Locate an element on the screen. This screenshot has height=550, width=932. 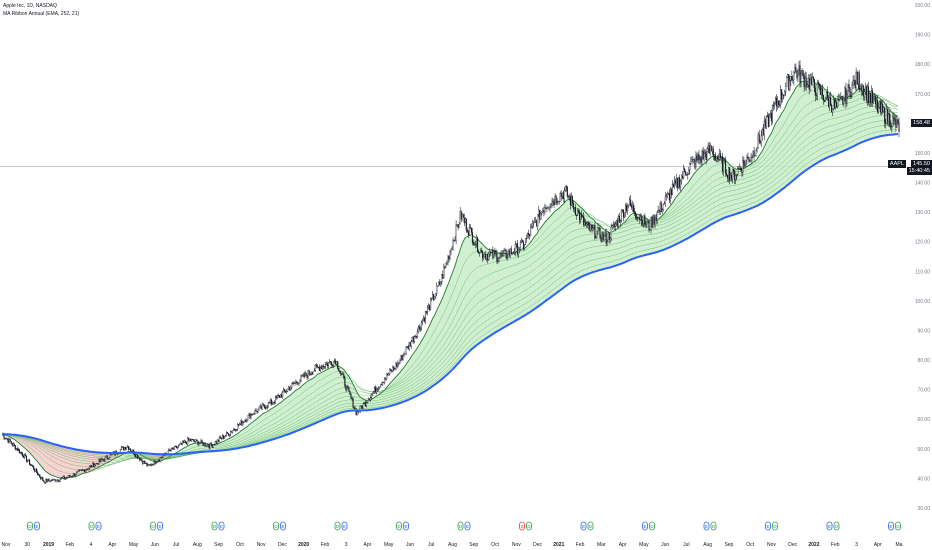
symbol-title: Apple Inc, 1D, NASDAQ is located at coordinates (30, 6).